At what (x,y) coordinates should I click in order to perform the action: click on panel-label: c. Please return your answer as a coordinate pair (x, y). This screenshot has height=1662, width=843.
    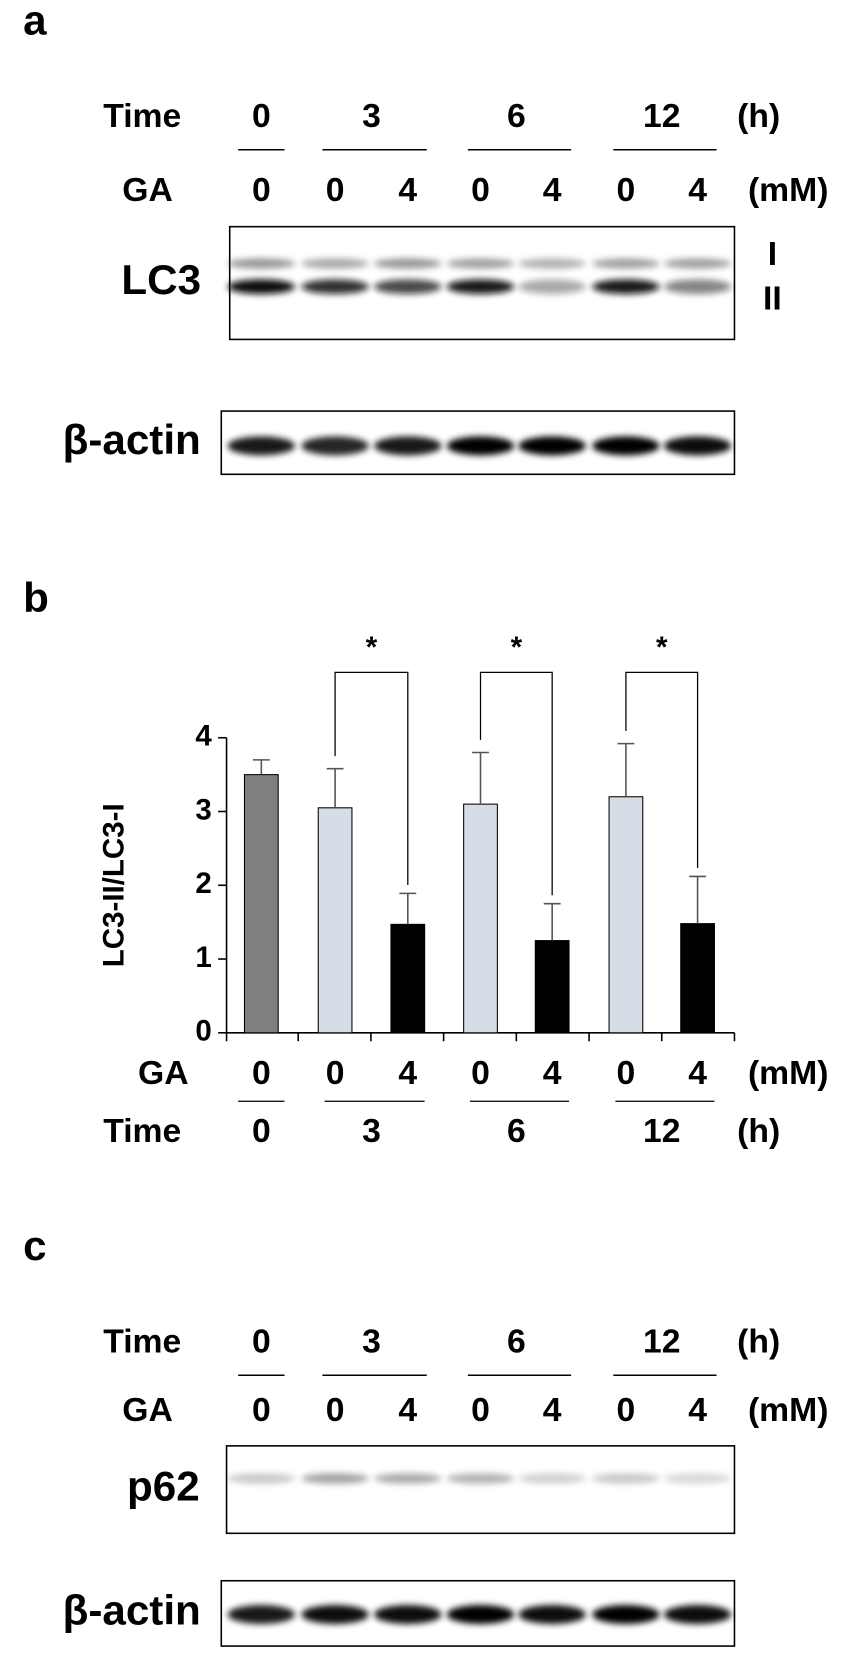
    Looking at the image, I should click on (34, 1245).